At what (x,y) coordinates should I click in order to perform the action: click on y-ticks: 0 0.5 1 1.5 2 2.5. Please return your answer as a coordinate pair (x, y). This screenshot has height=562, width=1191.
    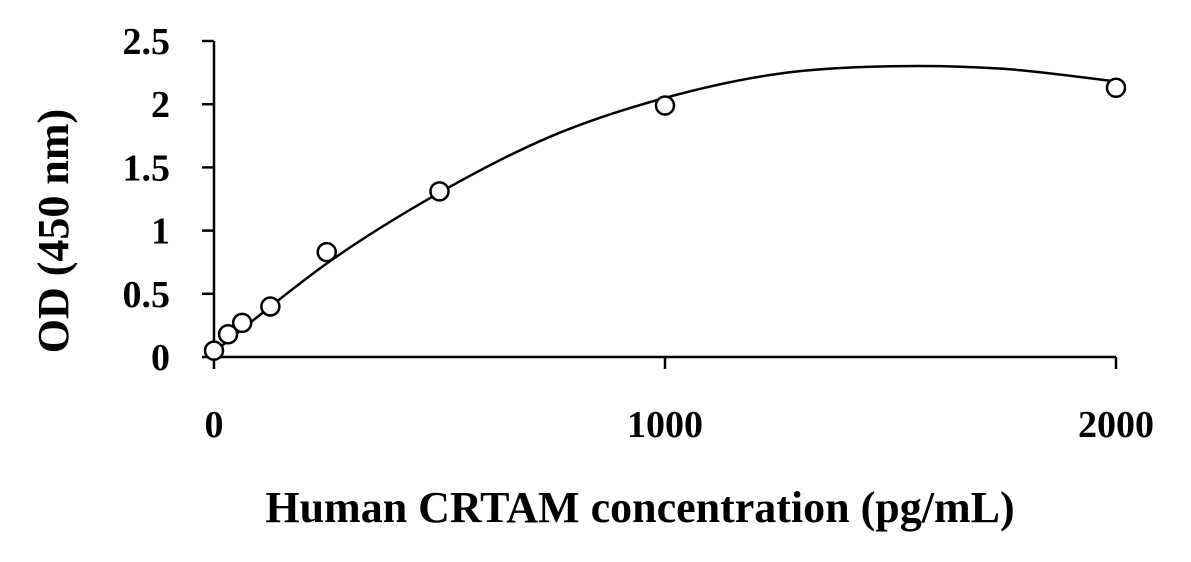
    Looking at the image, I should click on (168, 200).